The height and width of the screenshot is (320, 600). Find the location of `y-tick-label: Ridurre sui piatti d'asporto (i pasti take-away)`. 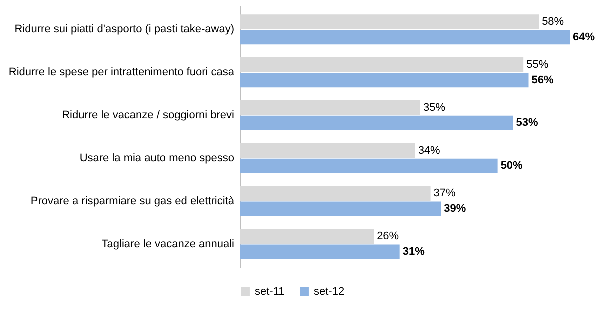

y-tick-label: Ridurre sui piatti d'asporto (i pasti take-away) is located at coordinates (124, 30).